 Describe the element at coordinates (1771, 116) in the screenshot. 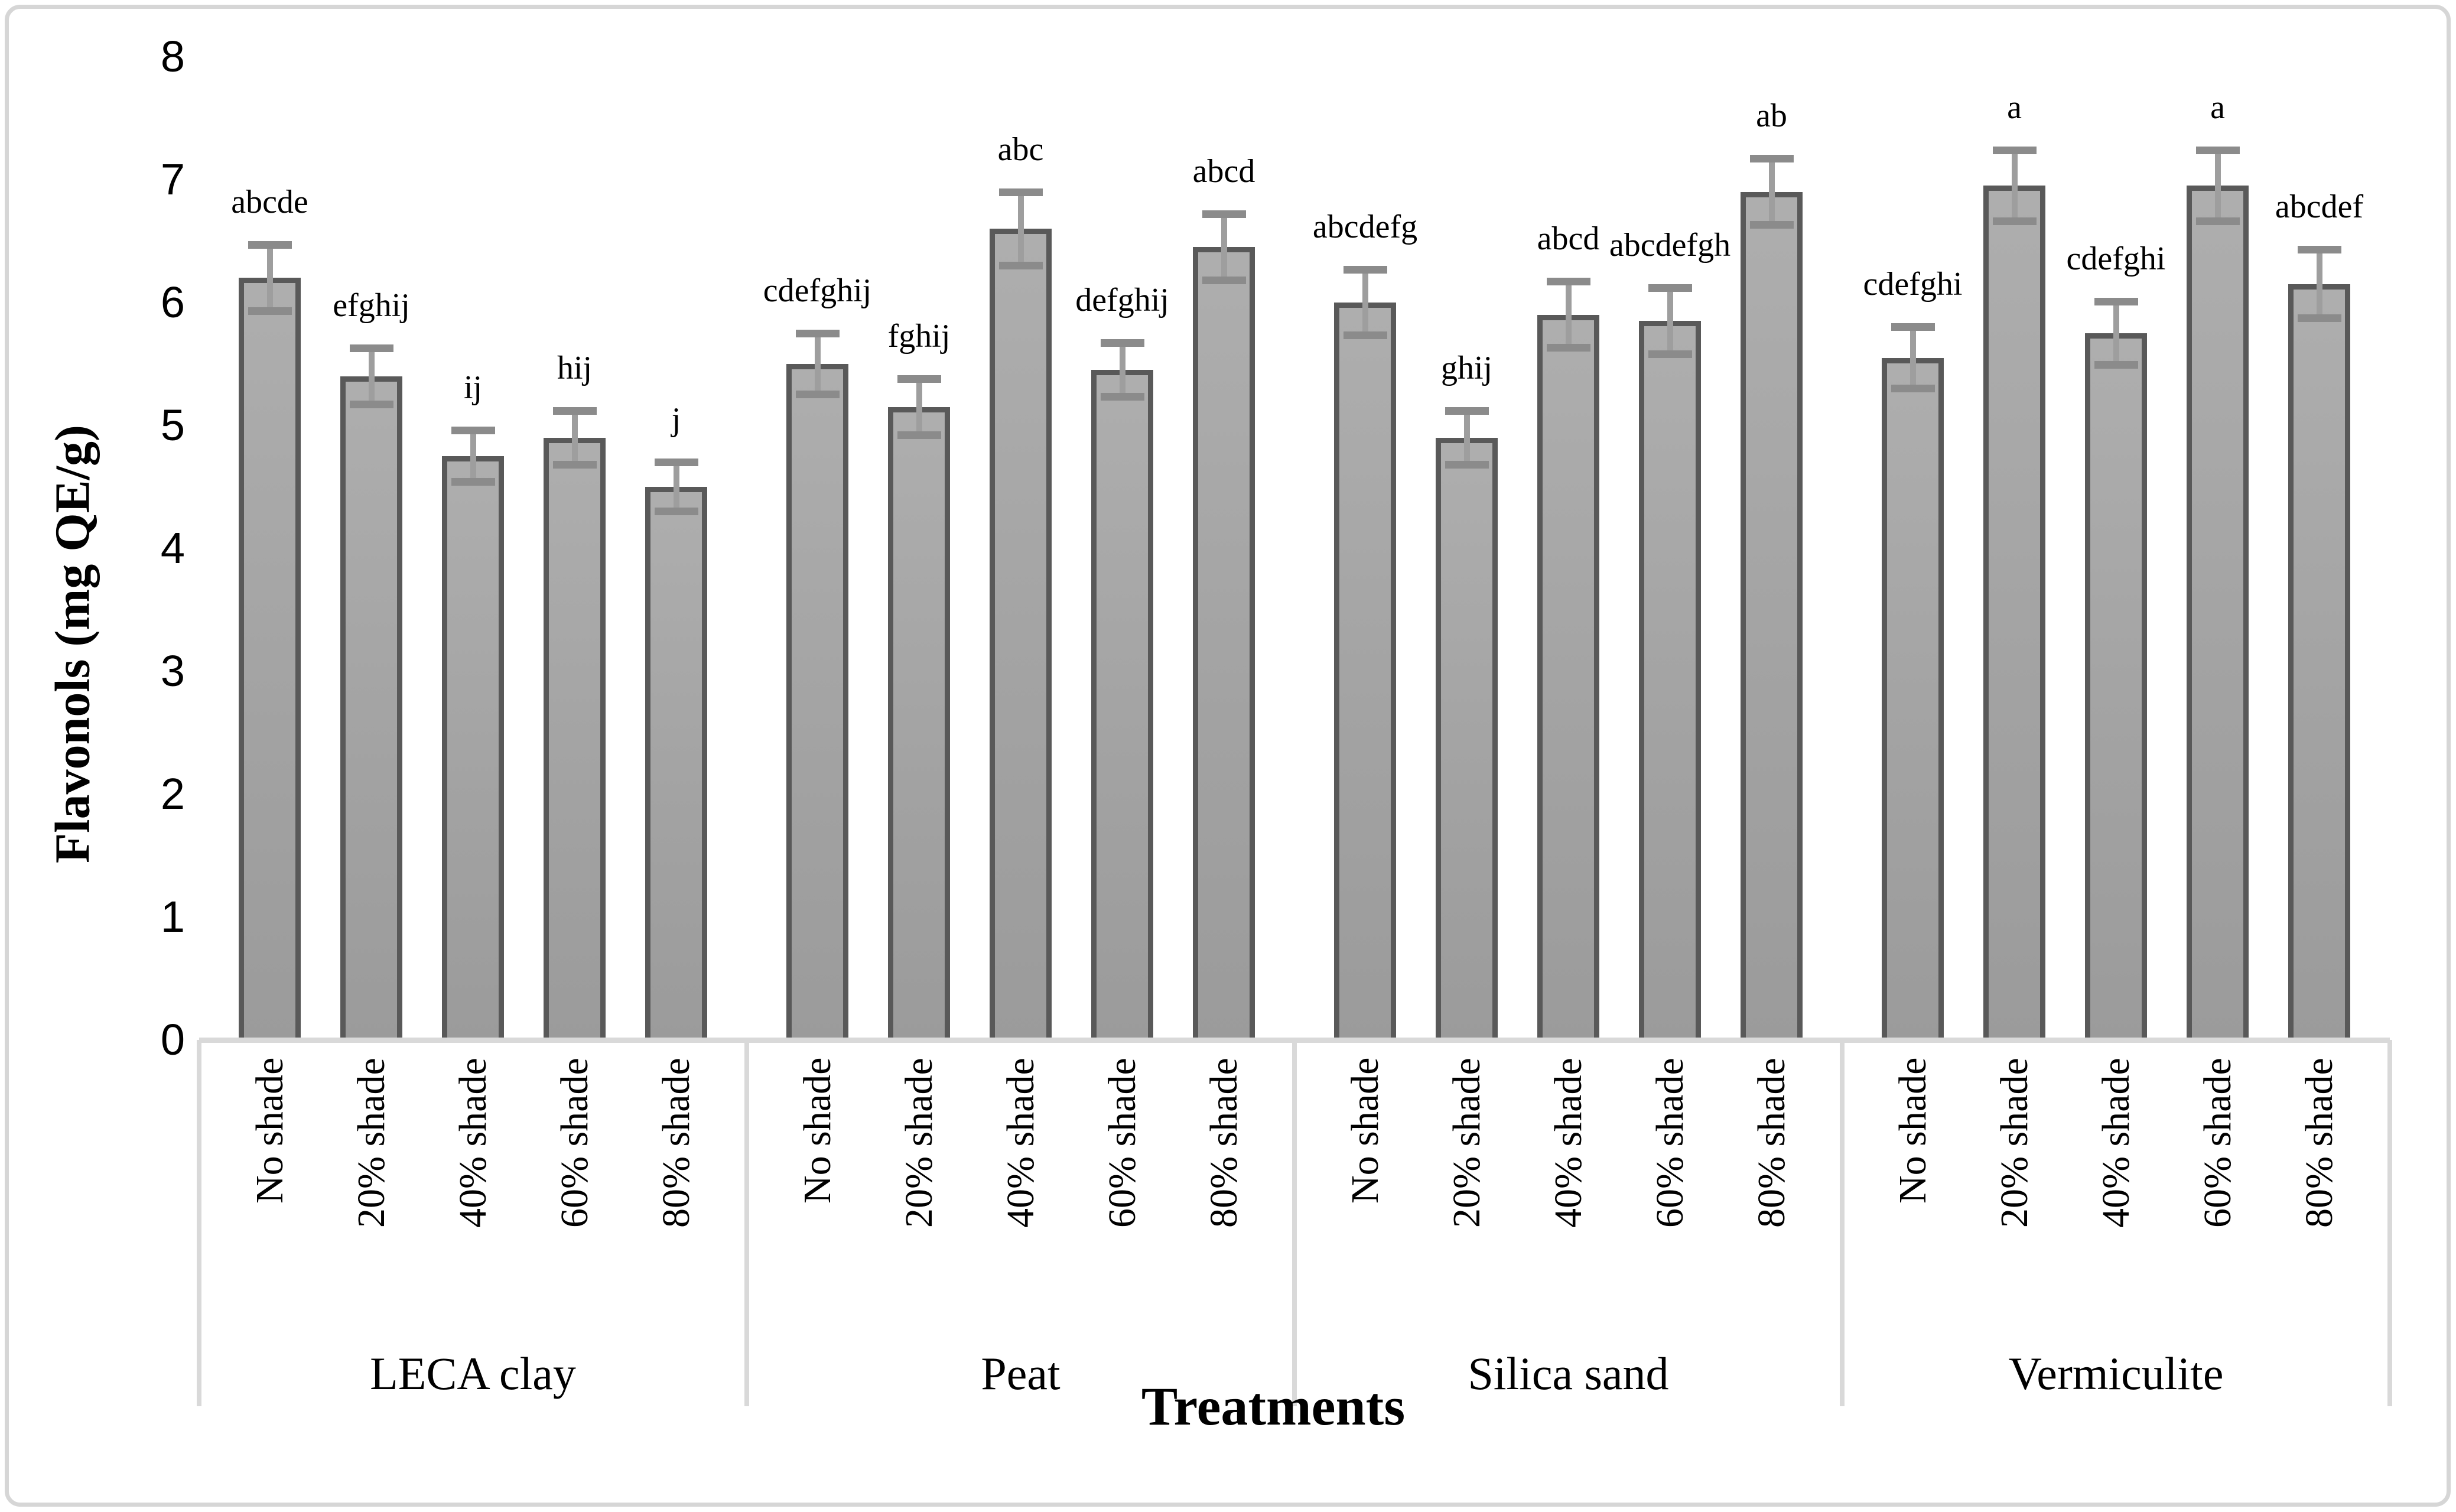

I see `significance-letter: ab` at that location.